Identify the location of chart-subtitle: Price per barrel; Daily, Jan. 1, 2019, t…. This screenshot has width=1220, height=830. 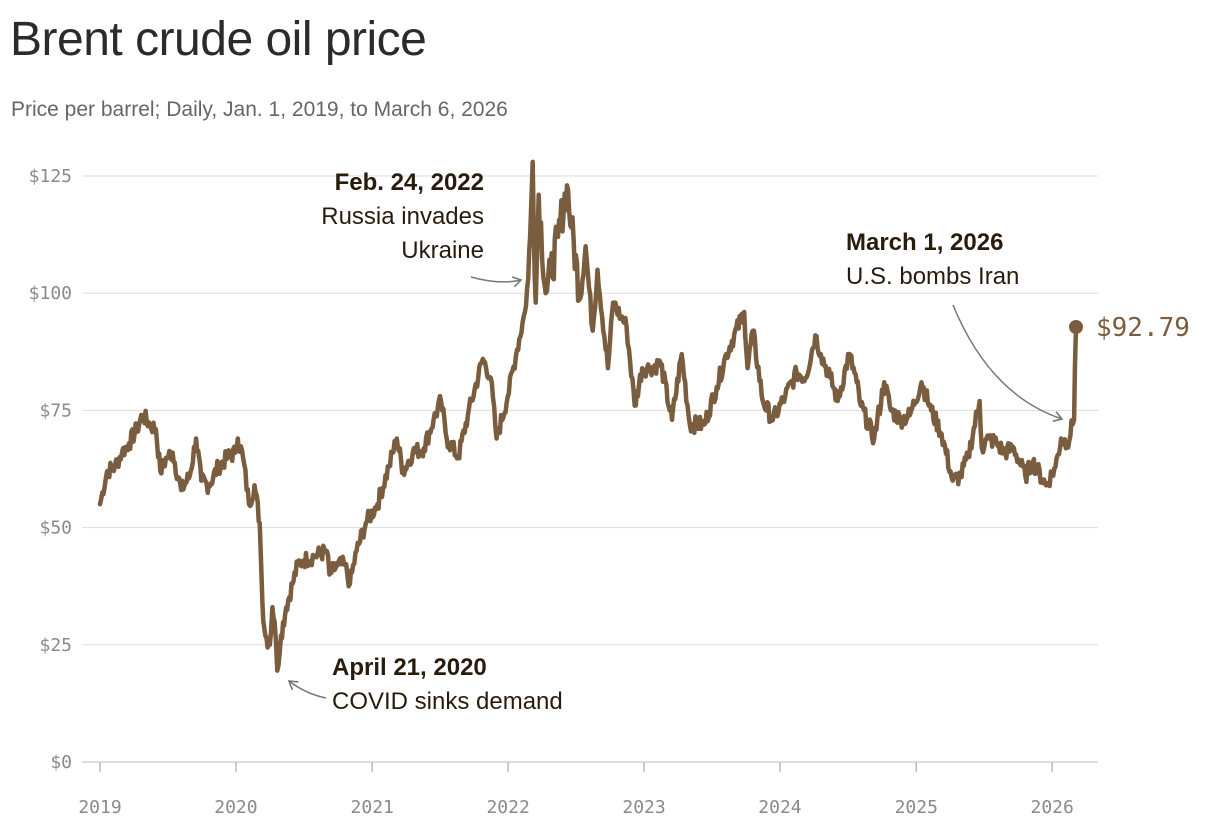
(259, 109).